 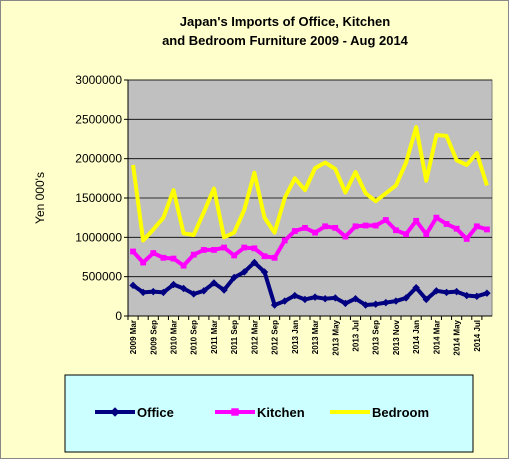 What do you see at coordinates (295, 337) in the screenshot?
I see `x-tick-label: 2013 Jan` at bounding box center [295, 337].